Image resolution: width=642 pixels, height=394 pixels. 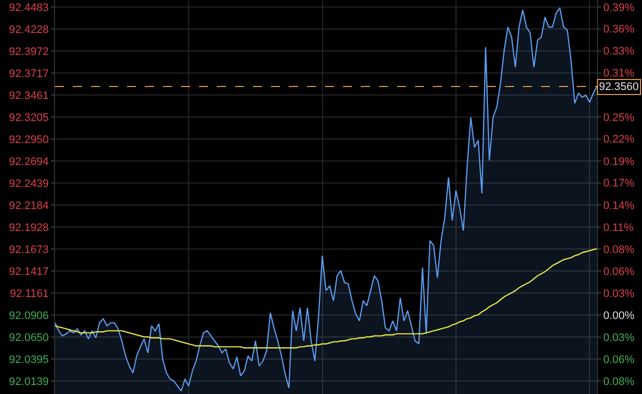 What do you see at coordinates (29, 382) in the screenshot?
I see `y-tick-label: 92.0139` at bounding box center [29, 382].